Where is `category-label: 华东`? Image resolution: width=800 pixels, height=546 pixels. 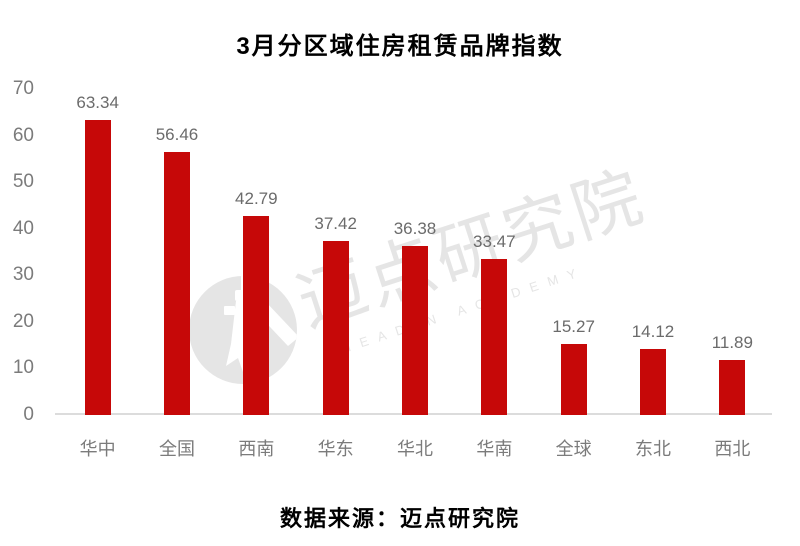 category-label: 华东 is located at coordinates (335, 449).